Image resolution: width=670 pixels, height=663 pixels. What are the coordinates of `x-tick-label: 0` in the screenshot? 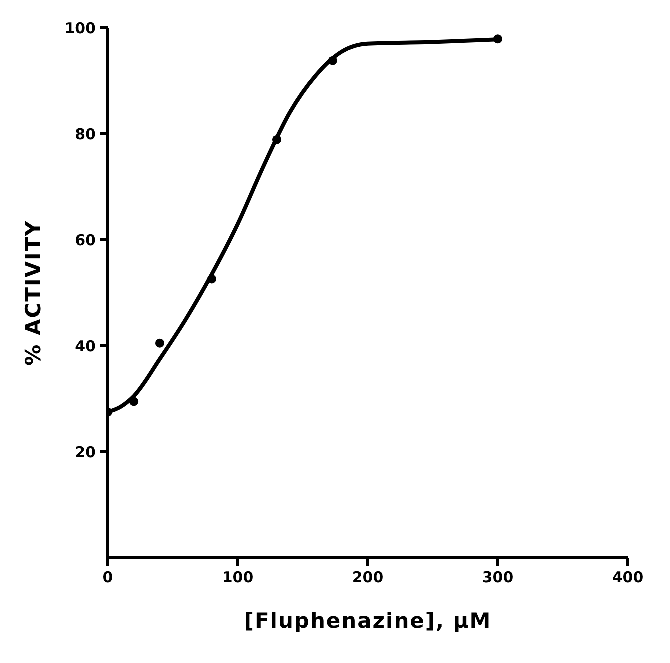 It's located at (108, 577).